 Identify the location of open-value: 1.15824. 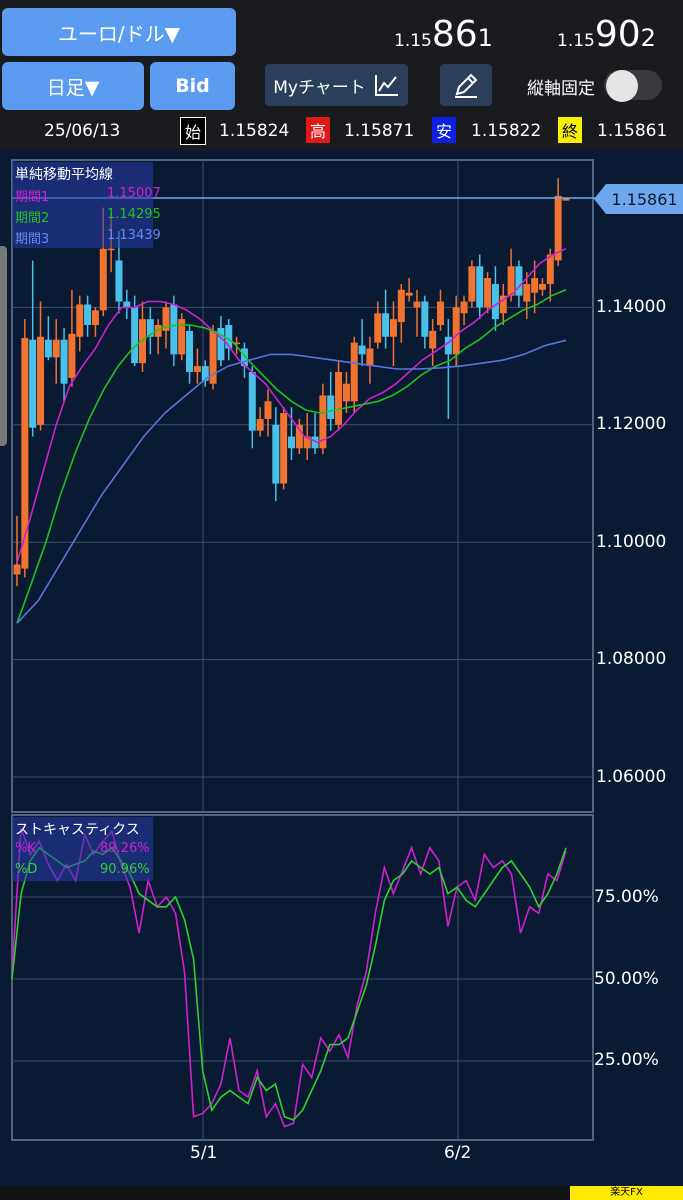
(254, 131).